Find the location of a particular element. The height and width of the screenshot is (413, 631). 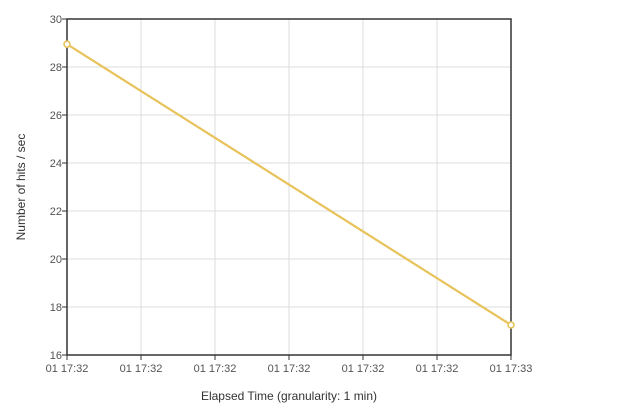

y-tick-label: 28 is located at coordinates (56, 68).